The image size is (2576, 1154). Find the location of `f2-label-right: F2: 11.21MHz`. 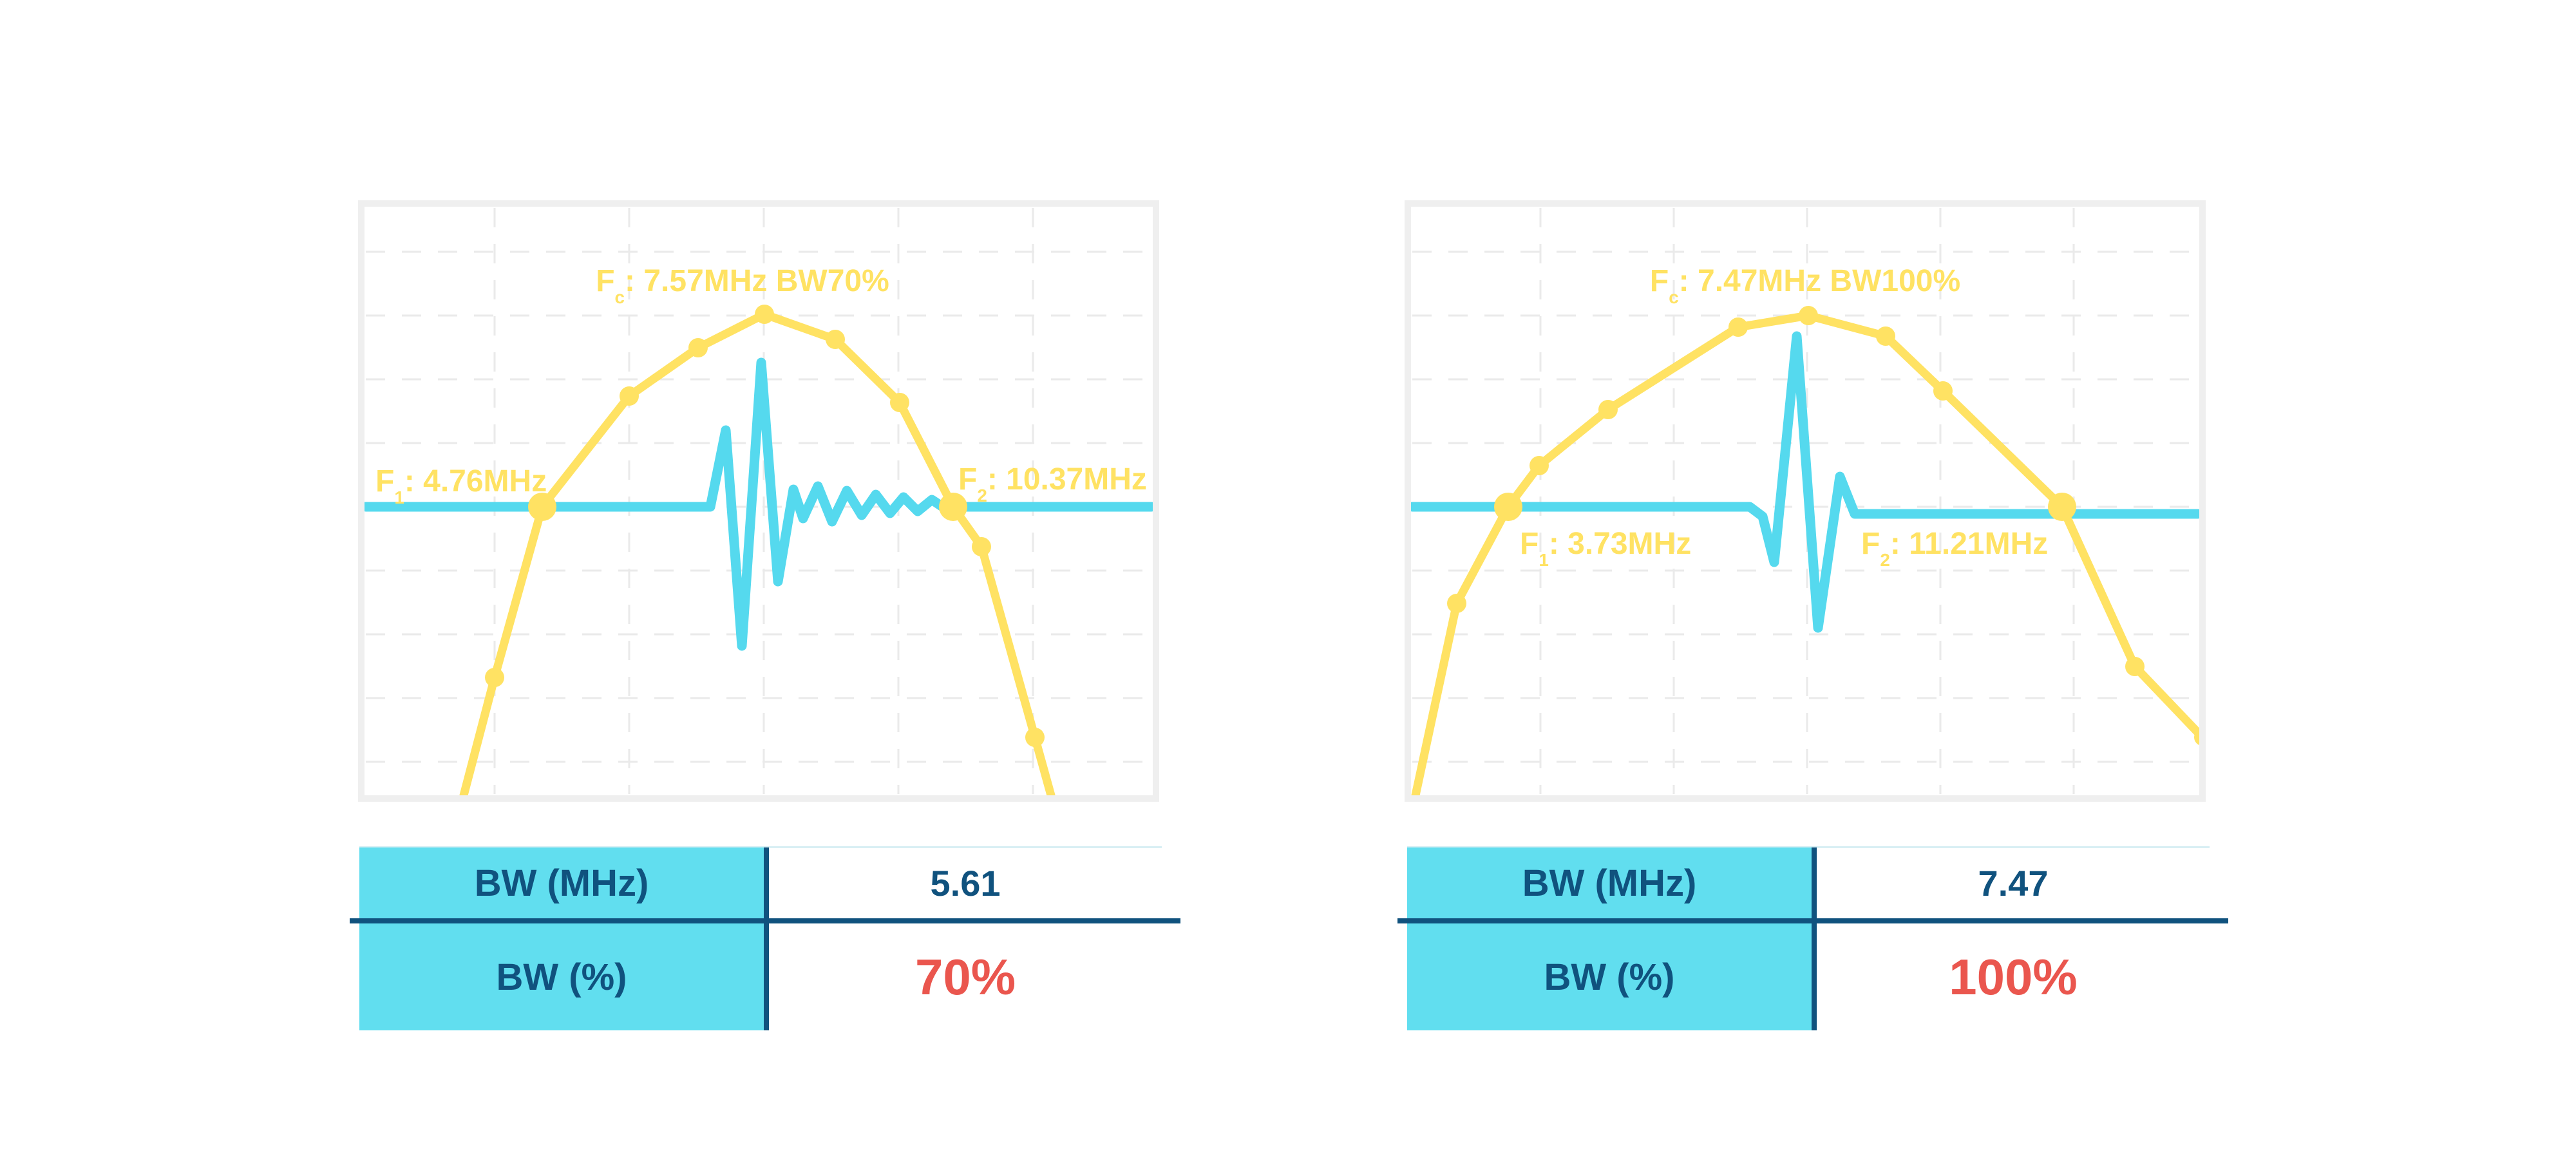

f2-label-right: F2: 11.21MHz is located at coordinates (1954, 549).